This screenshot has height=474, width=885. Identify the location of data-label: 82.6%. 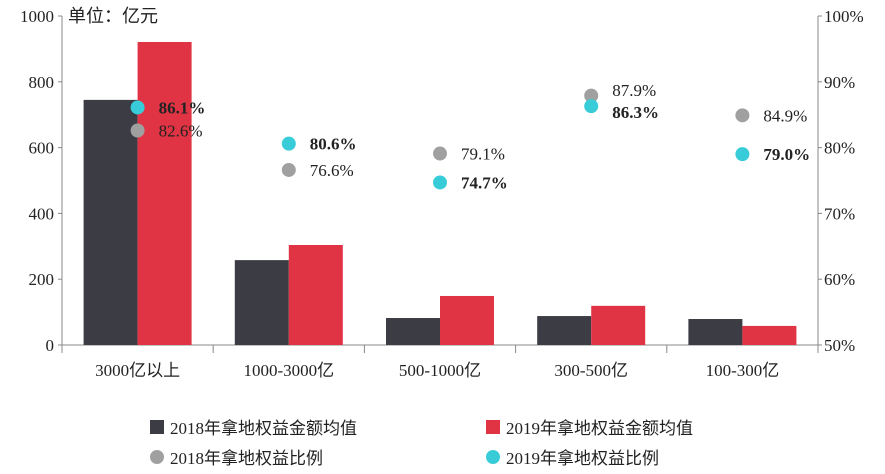
(181, 130).